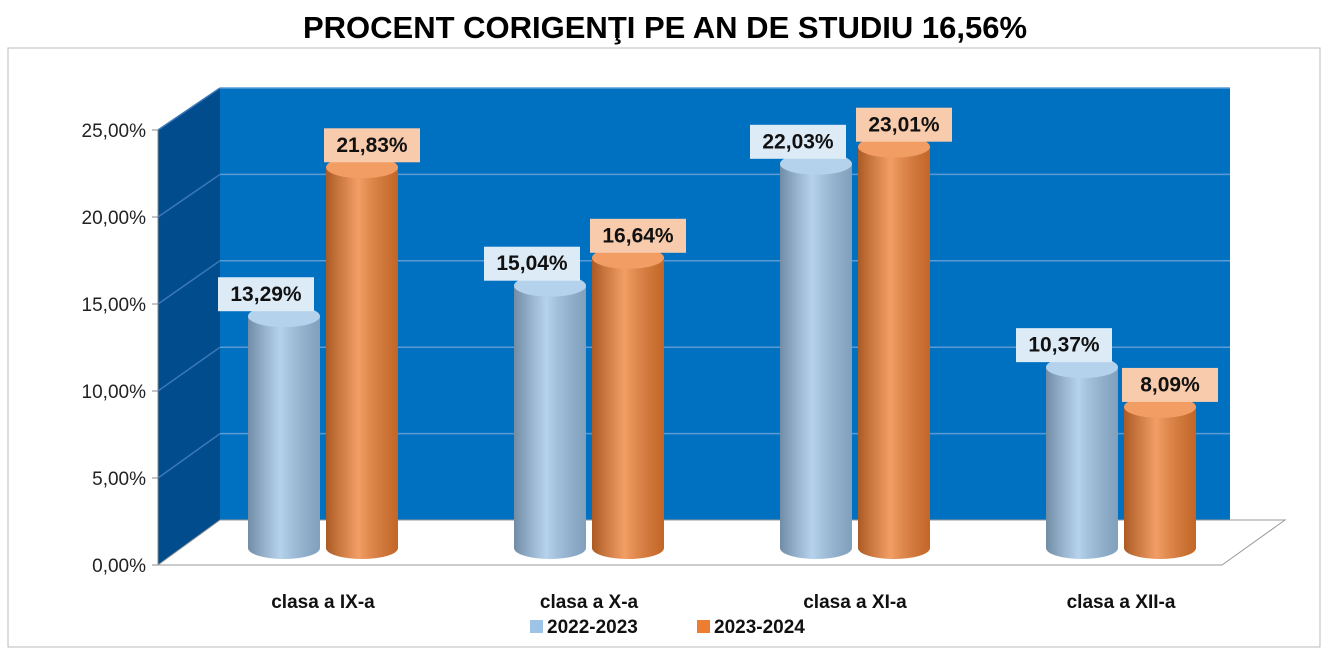  Describe the element at coordinates (114, 305) in the screenshot. I see `y-tick-label: 15,00%` at that location.